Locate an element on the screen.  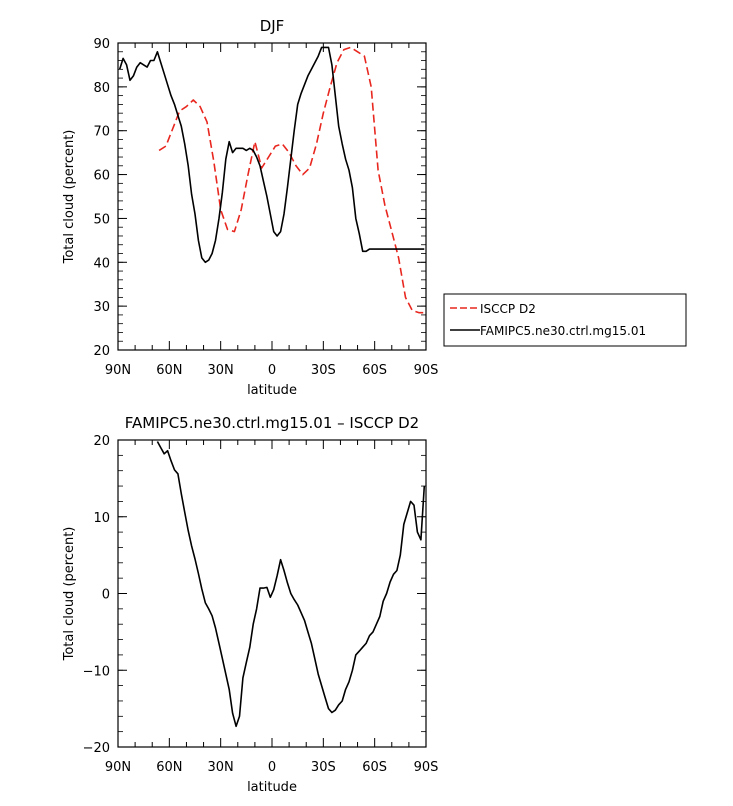
diff-xtick-label: 30N is located at coordinates (221, 767).